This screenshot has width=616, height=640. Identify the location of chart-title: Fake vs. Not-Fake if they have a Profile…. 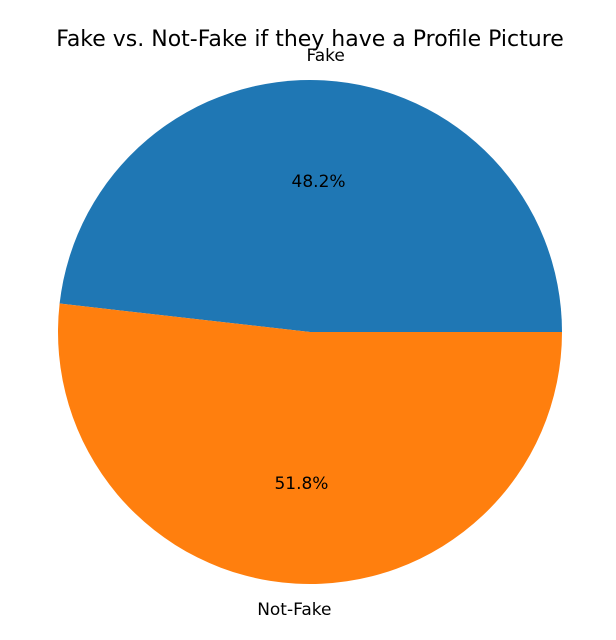
(310, 39).